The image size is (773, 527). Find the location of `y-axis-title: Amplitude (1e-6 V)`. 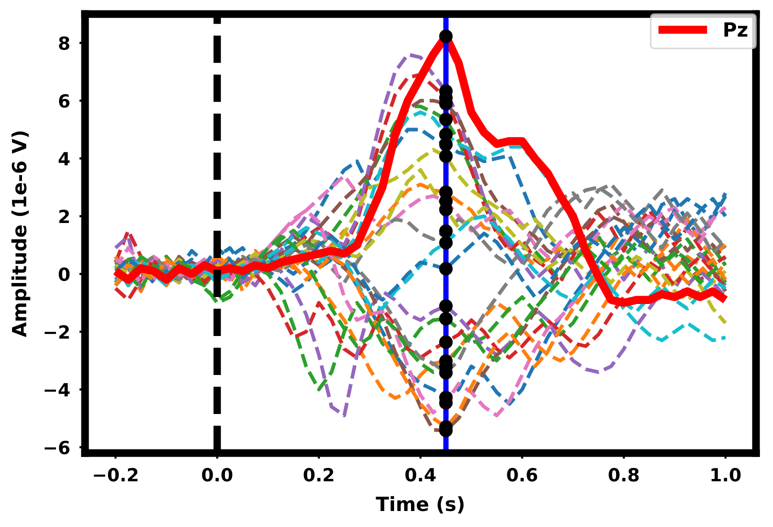

y-axis-title: Amplitude (1e-6 V) is located at coordinates (20, 234).